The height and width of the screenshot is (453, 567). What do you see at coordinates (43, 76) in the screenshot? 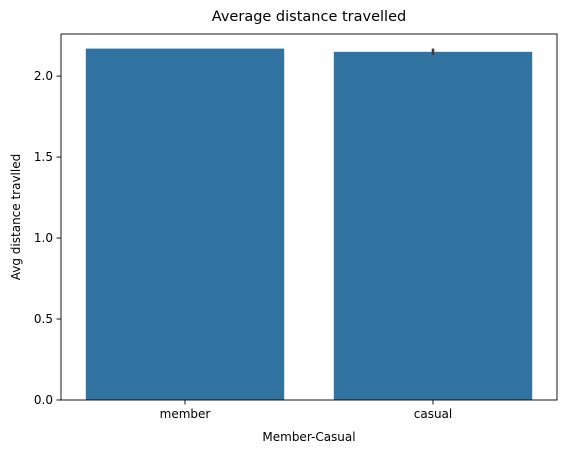
I see `y-tick-label-4: 2.0` at bounding box center [43, 76].